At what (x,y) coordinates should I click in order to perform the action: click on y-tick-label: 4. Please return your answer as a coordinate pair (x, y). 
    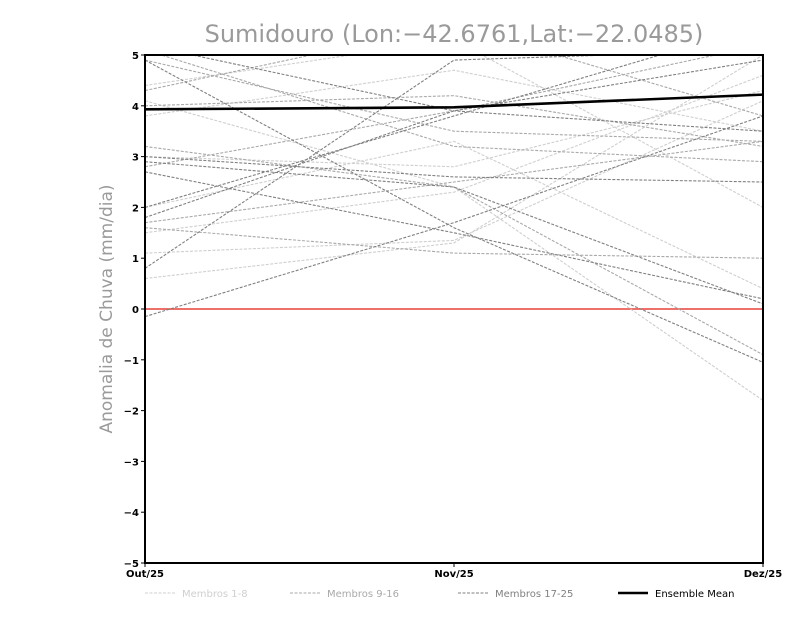
    Looking at the image, I should click on (135, 107).